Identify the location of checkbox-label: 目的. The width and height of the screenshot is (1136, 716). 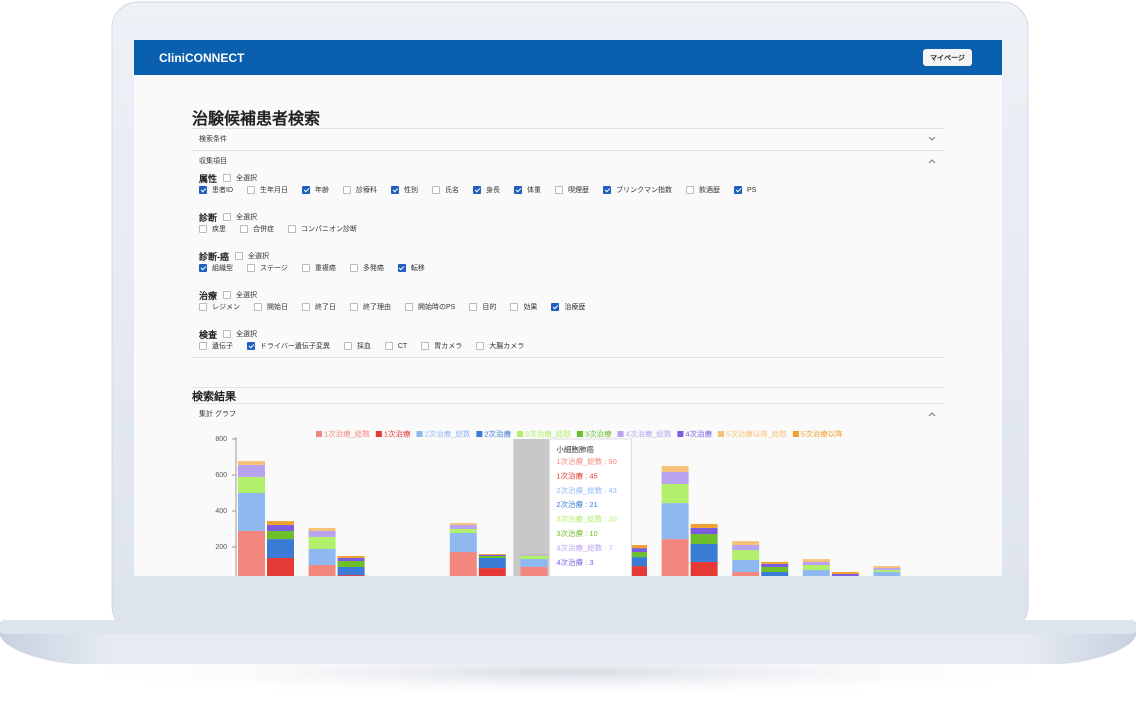
(489, 307).